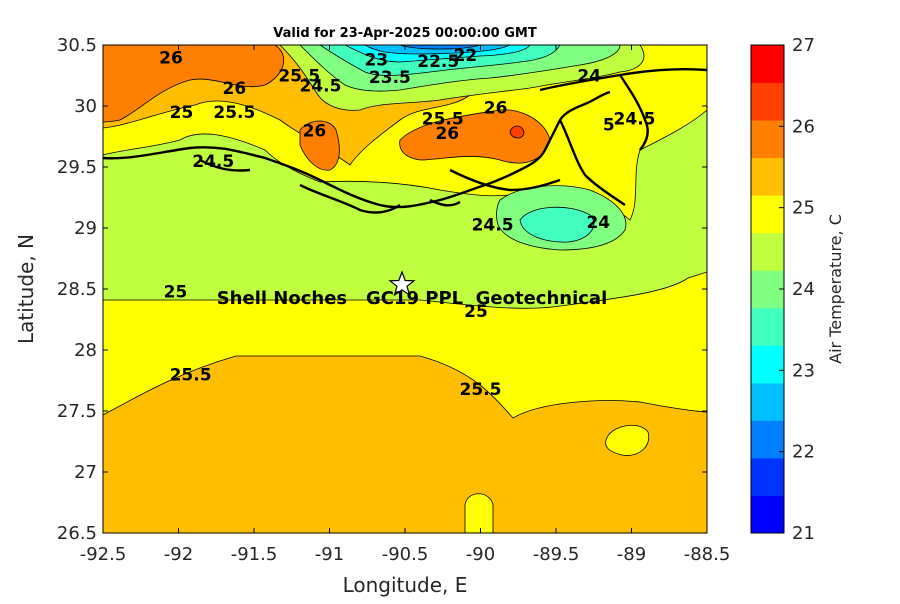  Describe the element at coordinates (631, 554) in the screenshot. I see `x-tick-label: -89` at that location.